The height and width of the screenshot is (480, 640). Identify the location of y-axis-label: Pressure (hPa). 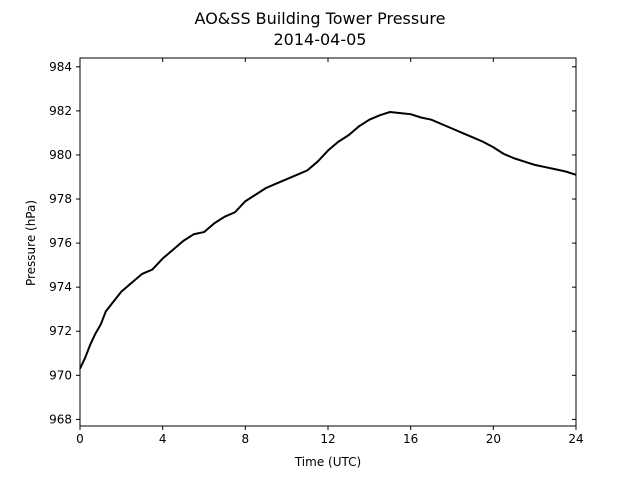
(31, 243).